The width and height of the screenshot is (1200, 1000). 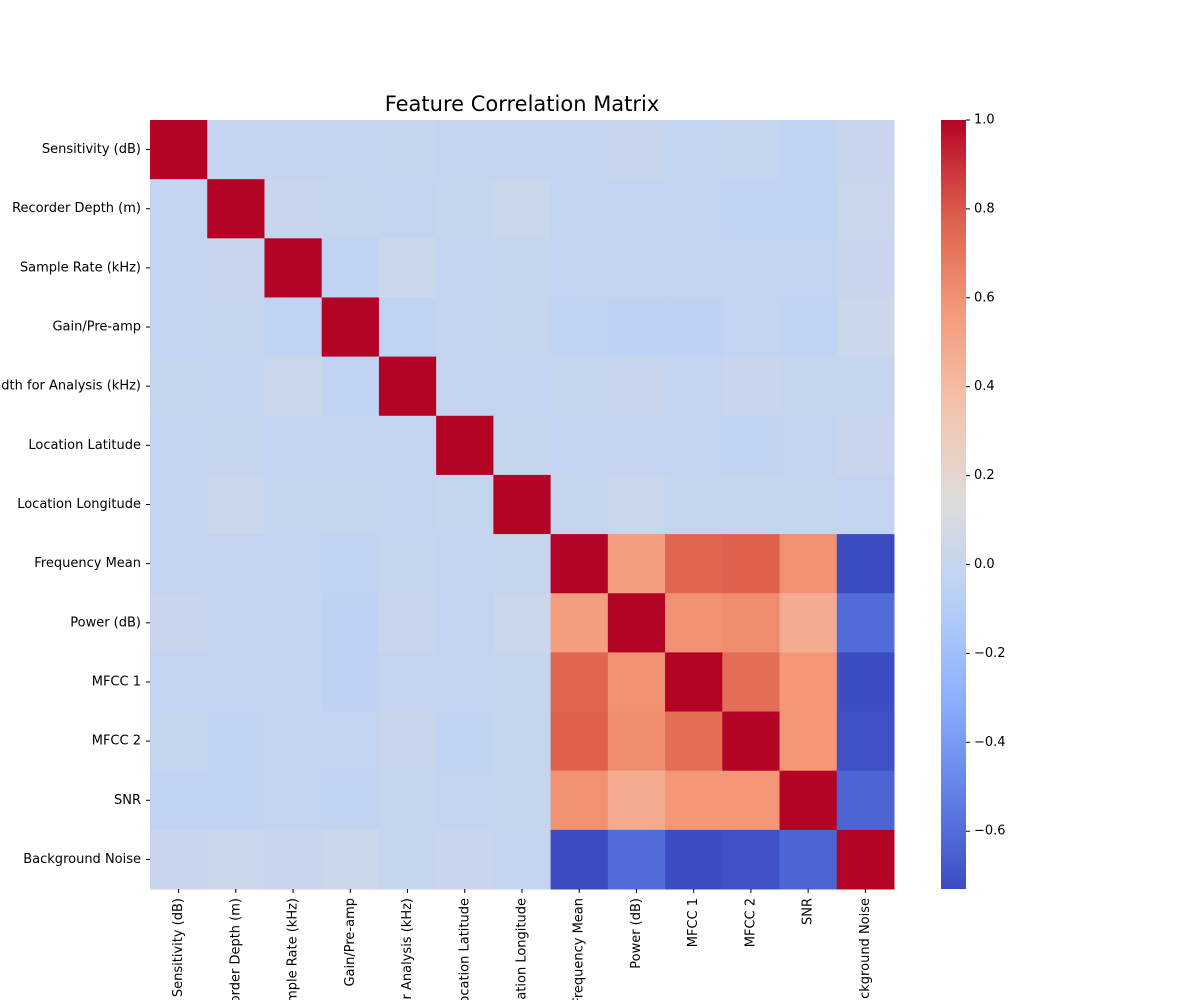 What do you see at coordinates (693, 922) in the screenshot?
I see `x-tick-label: MFCC 1` at bounding box center [693, 922].